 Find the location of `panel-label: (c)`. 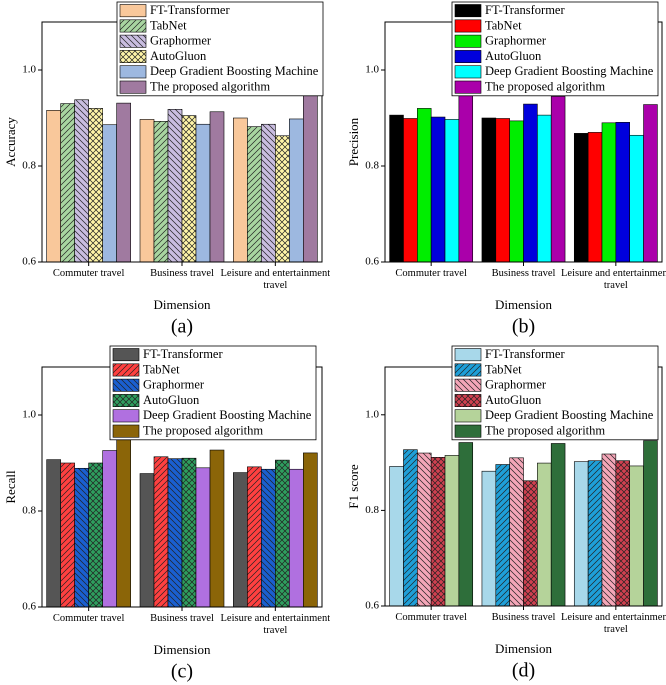

panel-label: (c) is located at coordinates (182, 672).